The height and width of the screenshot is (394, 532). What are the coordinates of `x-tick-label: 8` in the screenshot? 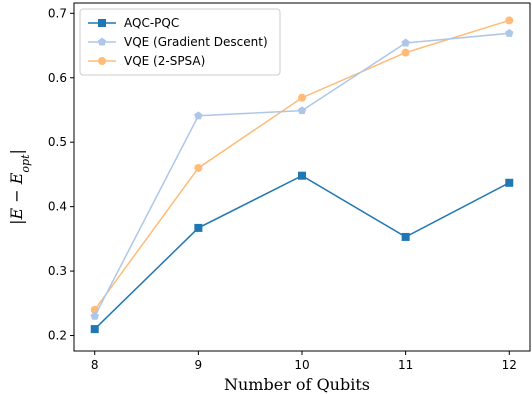 It's located at (95, 365).